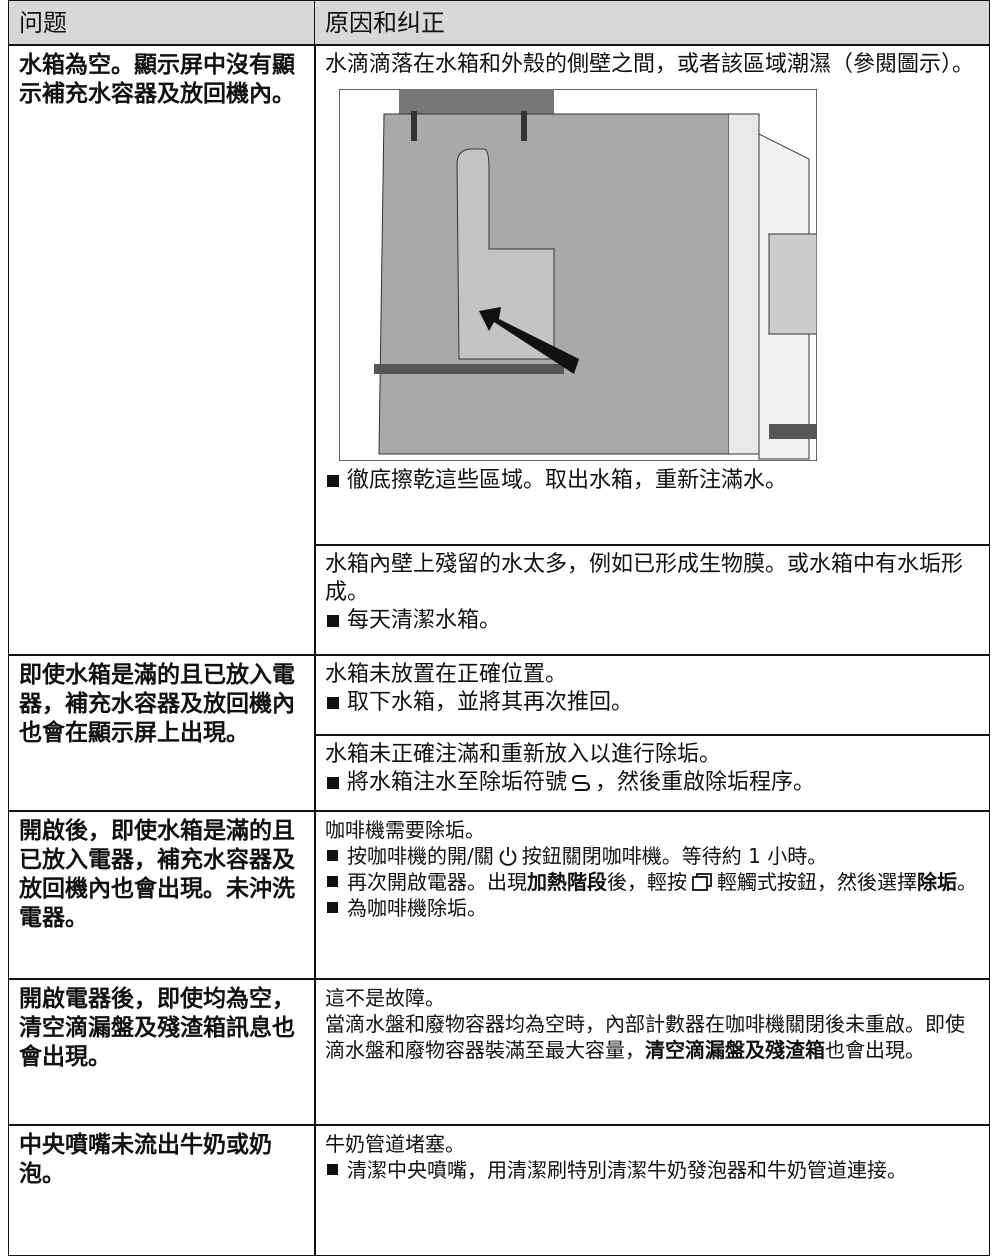 This screenshot has width=995, height=1260. What do you see at coordinates (644, 578) in the screenshot?
I see `cause: 水箱內壁上殘留的水太多，例如已形成生物膜。或水箱中有水垢形成。` at bounding box center [644, 578].